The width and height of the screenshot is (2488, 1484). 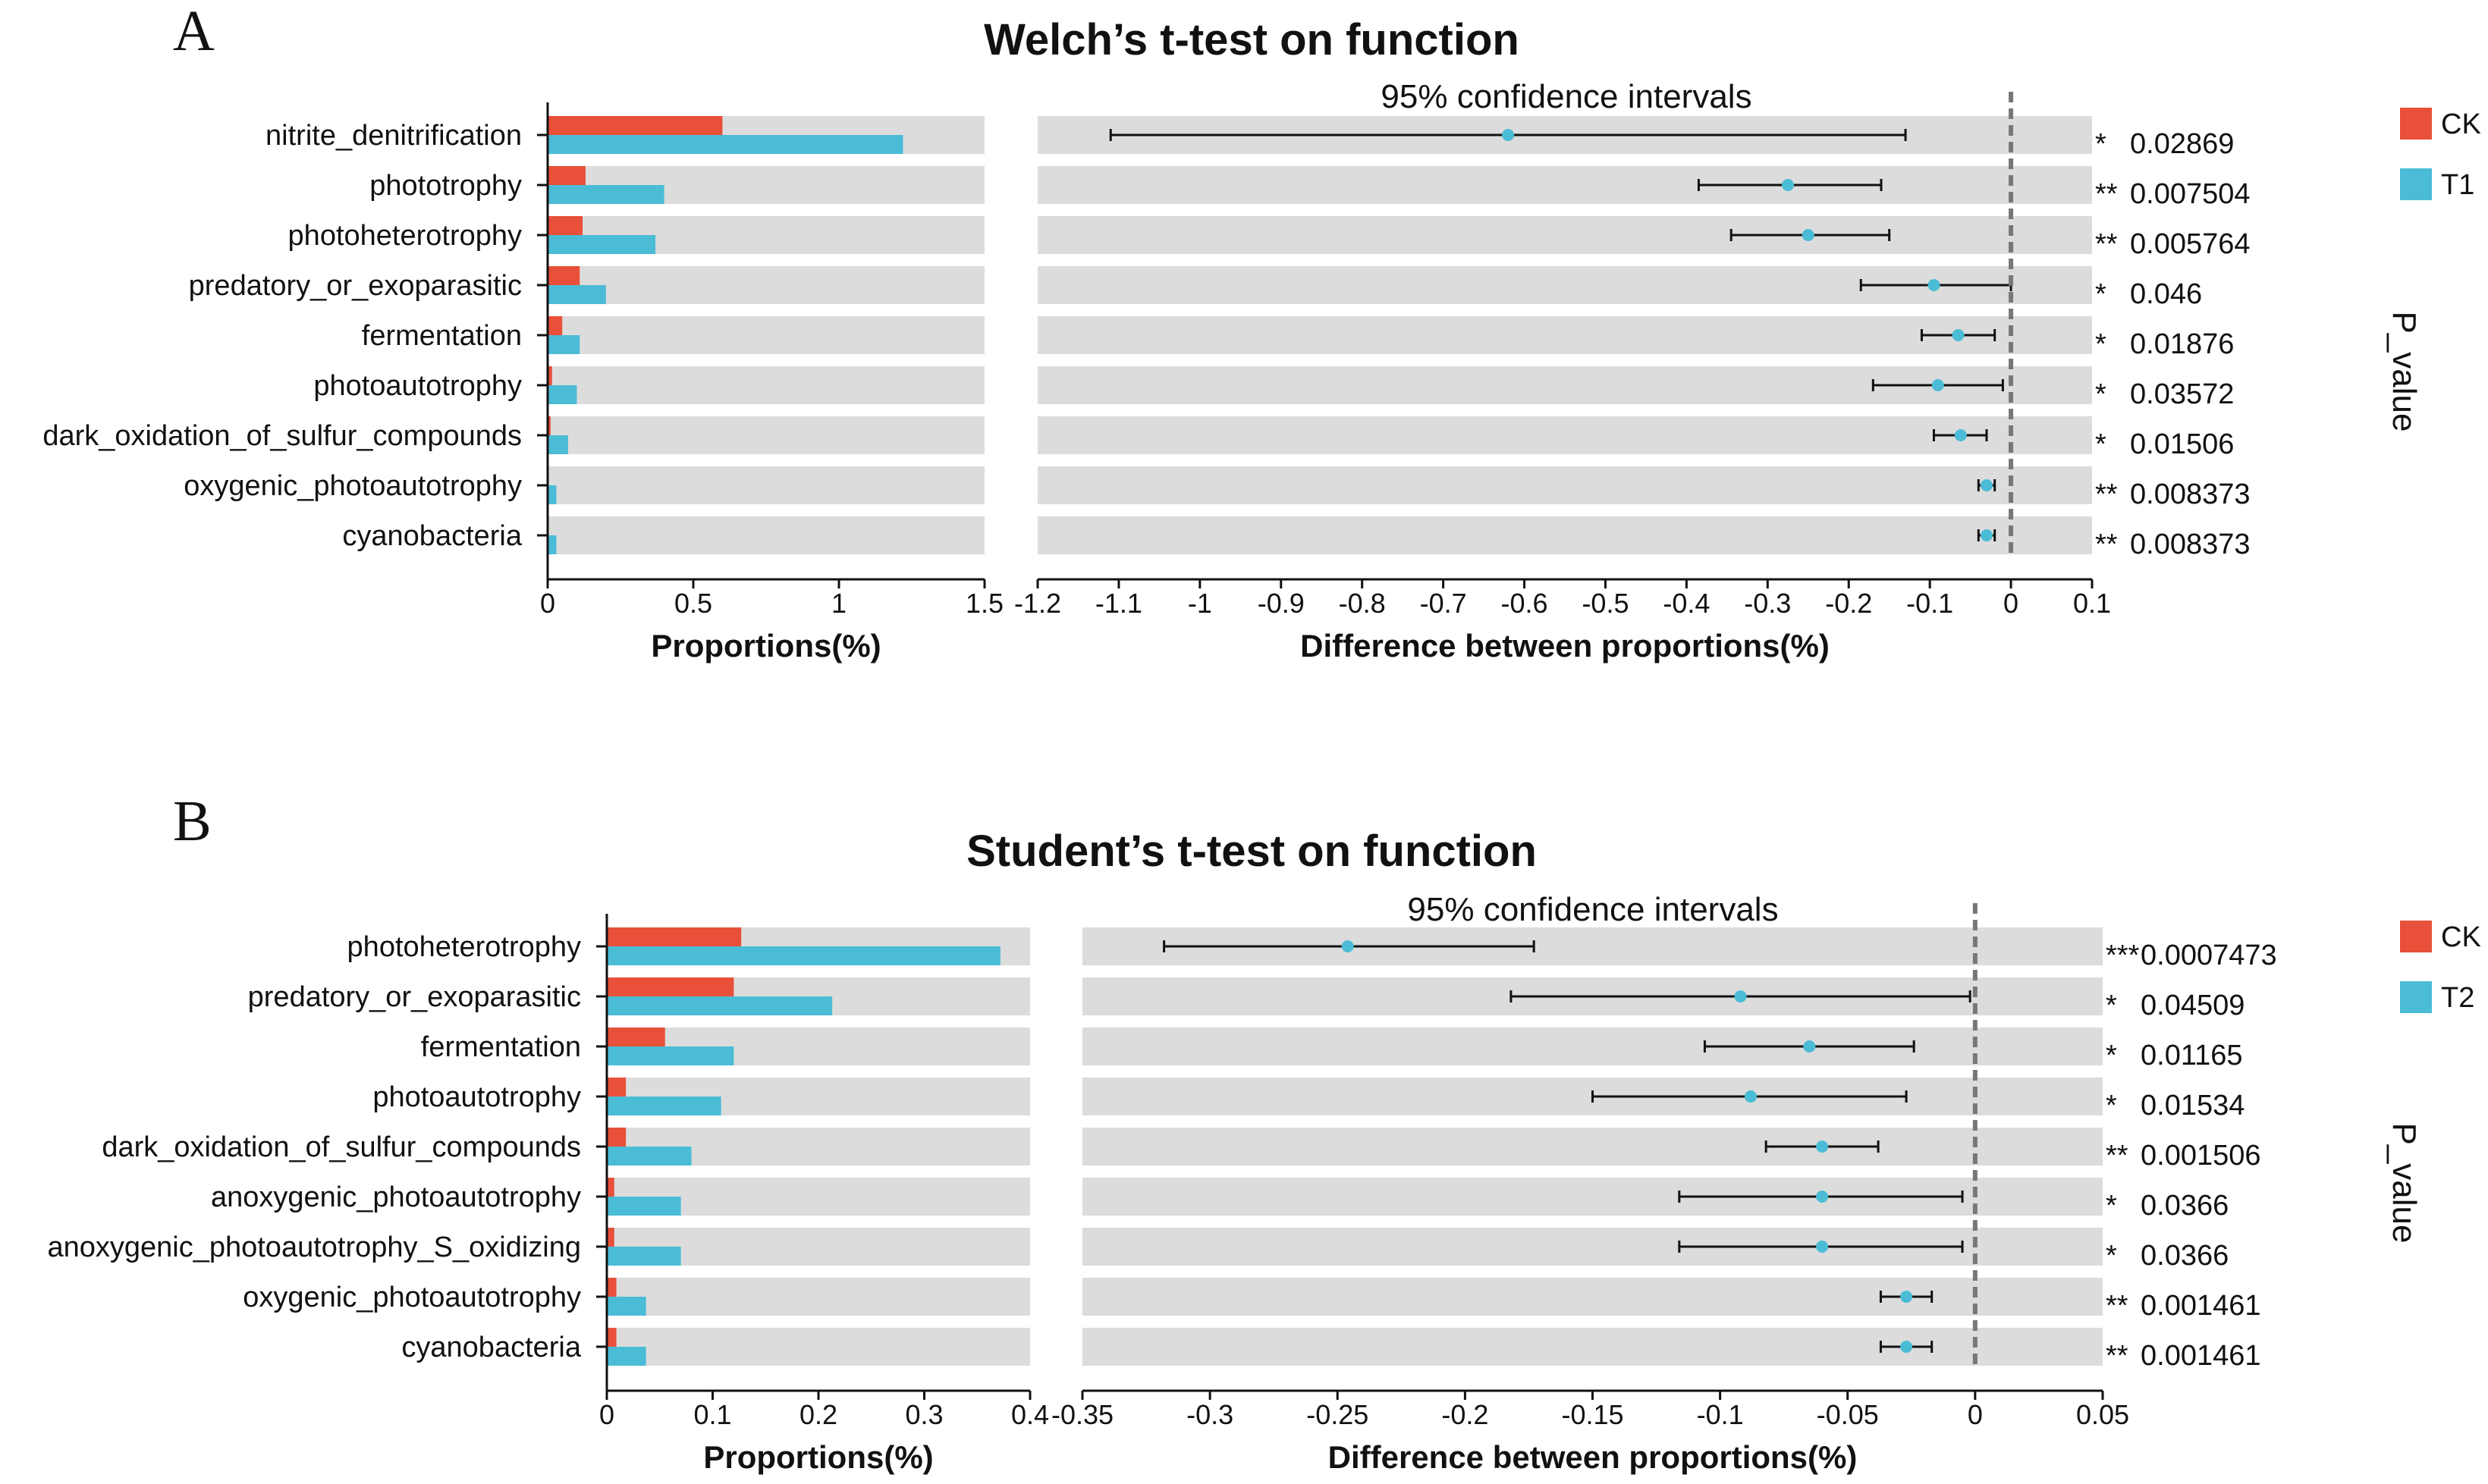 What do you see at coordinates (2461, 124) in the screenshot?
I see `legend-label: CK` at bounding box center [2461, 124].